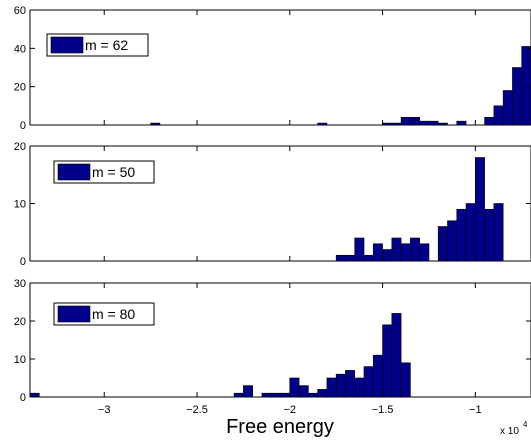  I want to click on legend-label: m = 50, so click(113, 172).